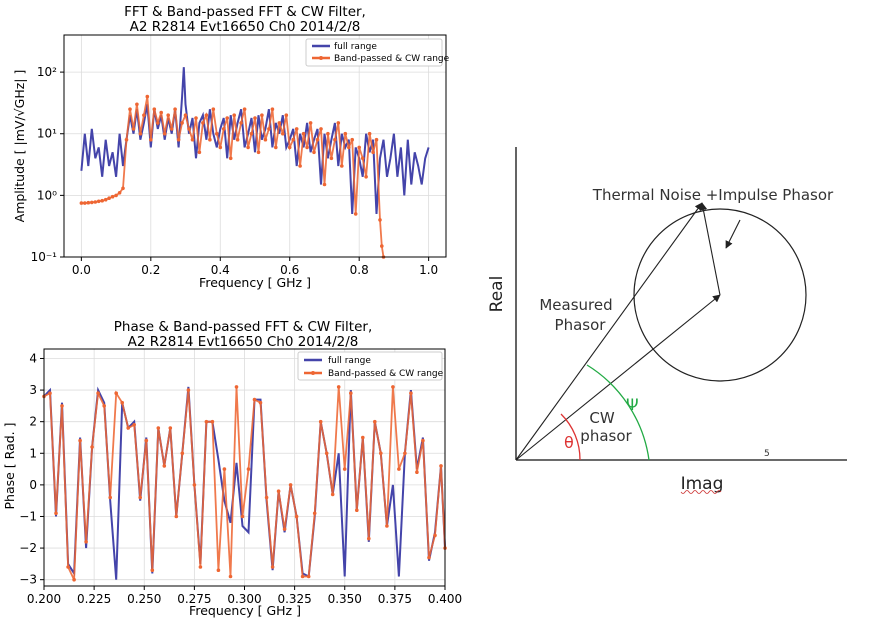 The height and width of the screenshot is (623, 874). What do you see at coordinates (94, 599) in the screenshot?
I see `phase-x-tick-label: 0.225` at bounding box center [94, 599].